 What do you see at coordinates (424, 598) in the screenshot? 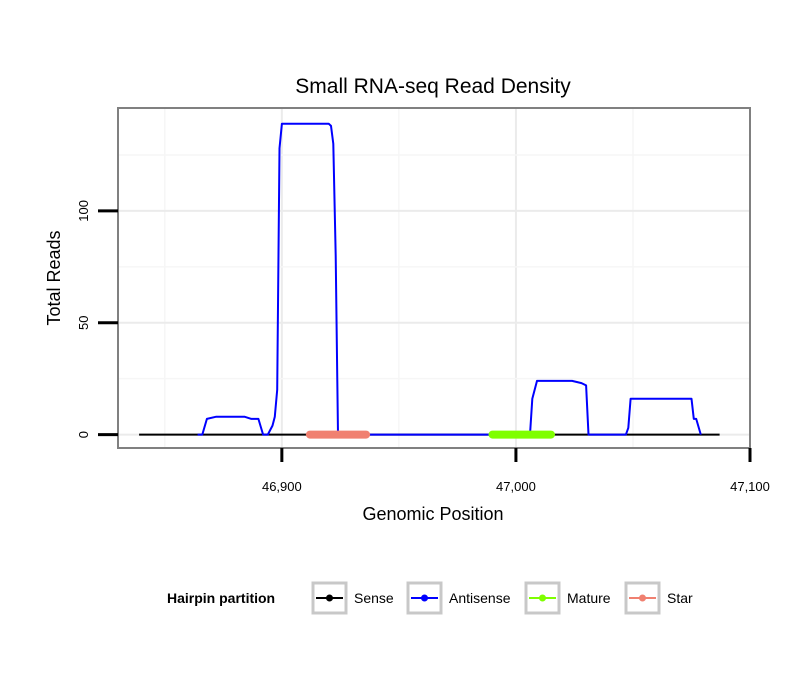
I see `legend-dot-antisense` at bounding box center [424, 598].